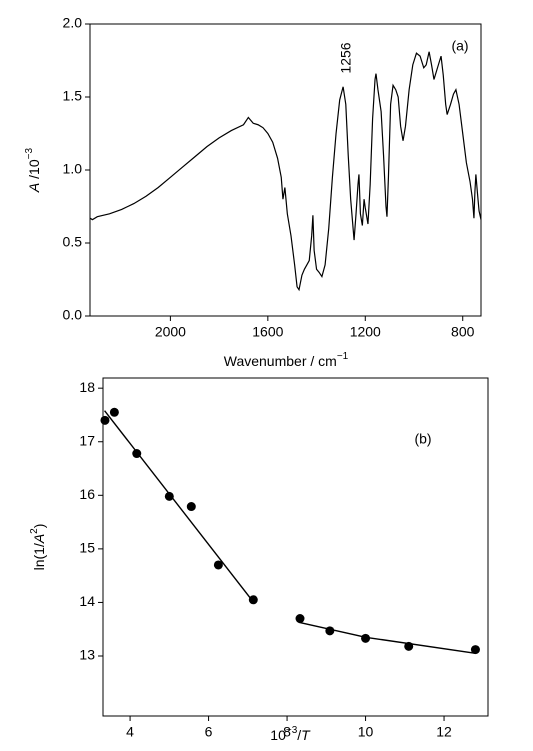  What do you see at coordinates (73, 169) in the screenshot?
I see `y-tick-label: 1.0` at bounding box center [73, 169].